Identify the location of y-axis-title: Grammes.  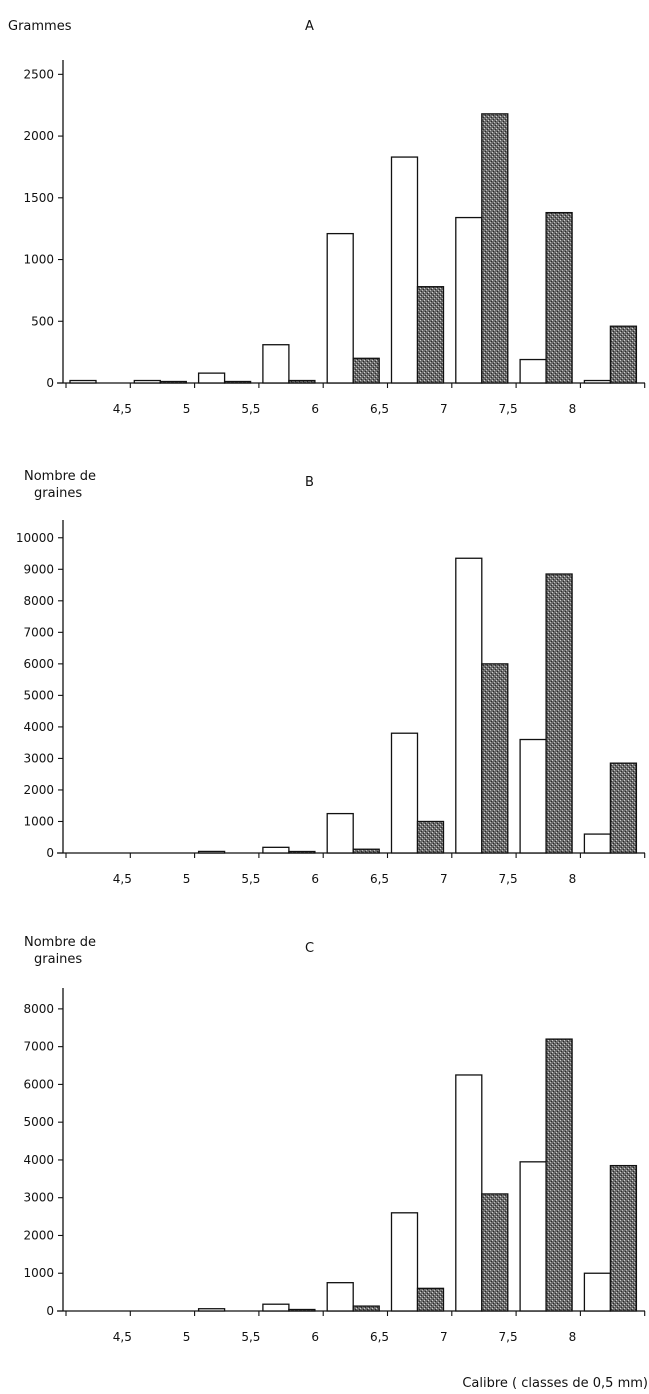
(40, 26).